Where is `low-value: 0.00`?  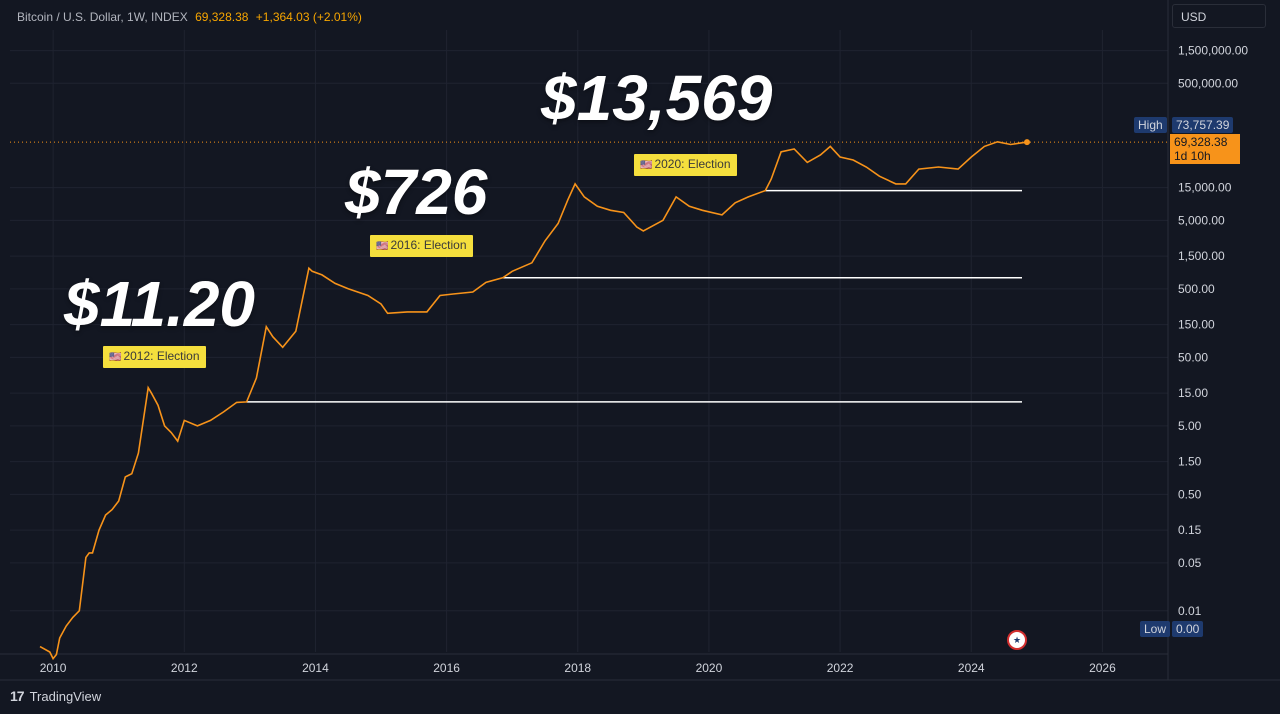 low-value: 0.00 is located at coordinates (1188, 629).